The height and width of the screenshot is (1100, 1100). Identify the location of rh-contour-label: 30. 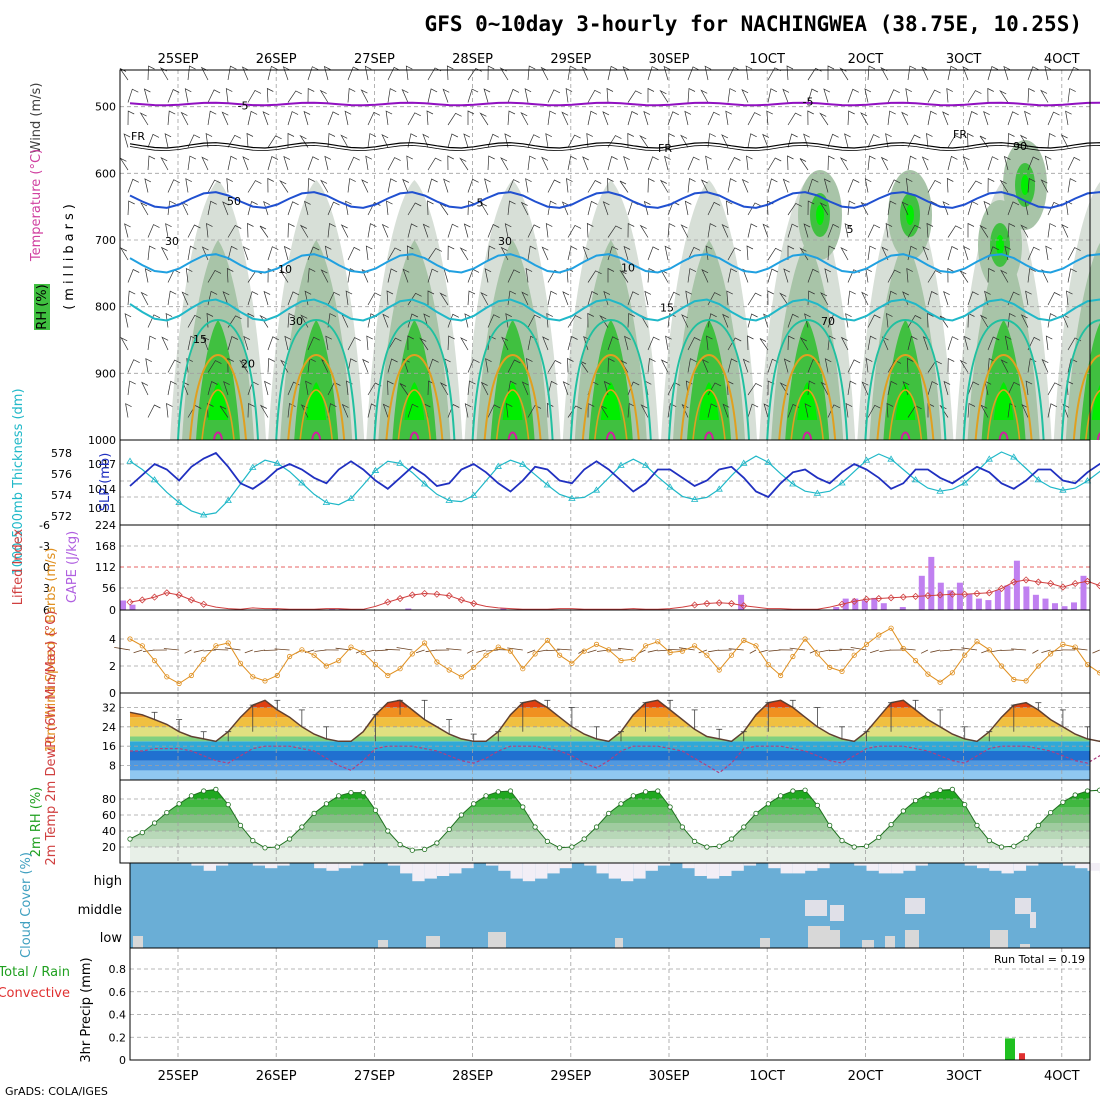
(296, 321).